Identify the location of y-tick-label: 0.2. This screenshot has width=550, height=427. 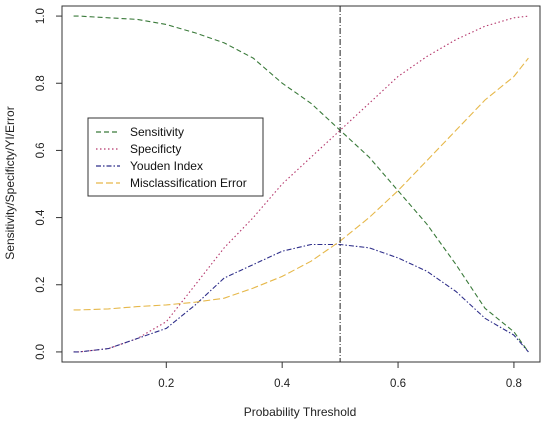
(41, 285).